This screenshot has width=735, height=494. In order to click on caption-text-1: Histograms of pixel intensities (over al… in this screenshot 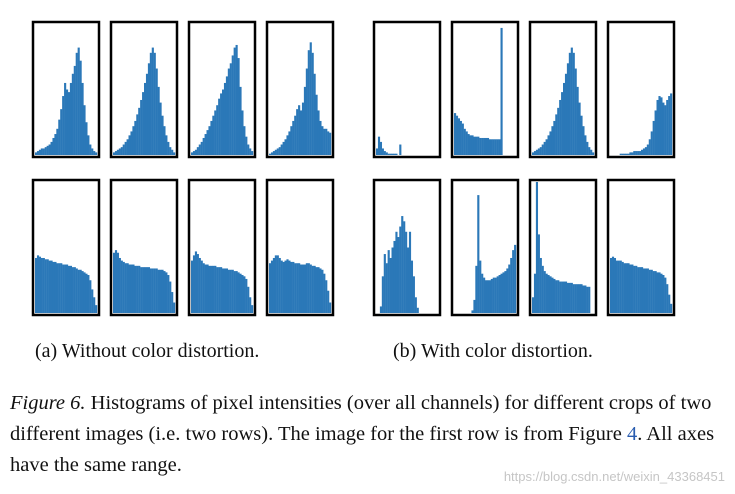, I will do `click(361, 418)`.